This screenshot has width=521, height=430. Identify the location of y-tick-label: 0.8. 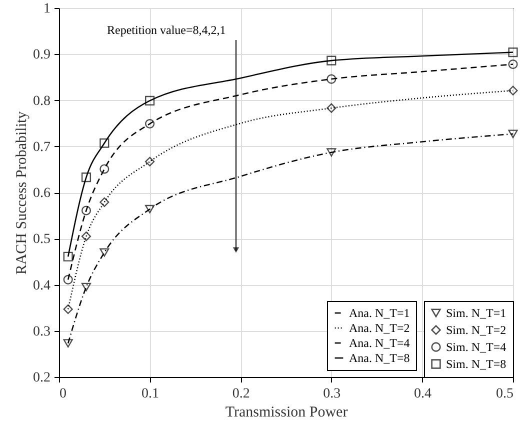
(41, 101).